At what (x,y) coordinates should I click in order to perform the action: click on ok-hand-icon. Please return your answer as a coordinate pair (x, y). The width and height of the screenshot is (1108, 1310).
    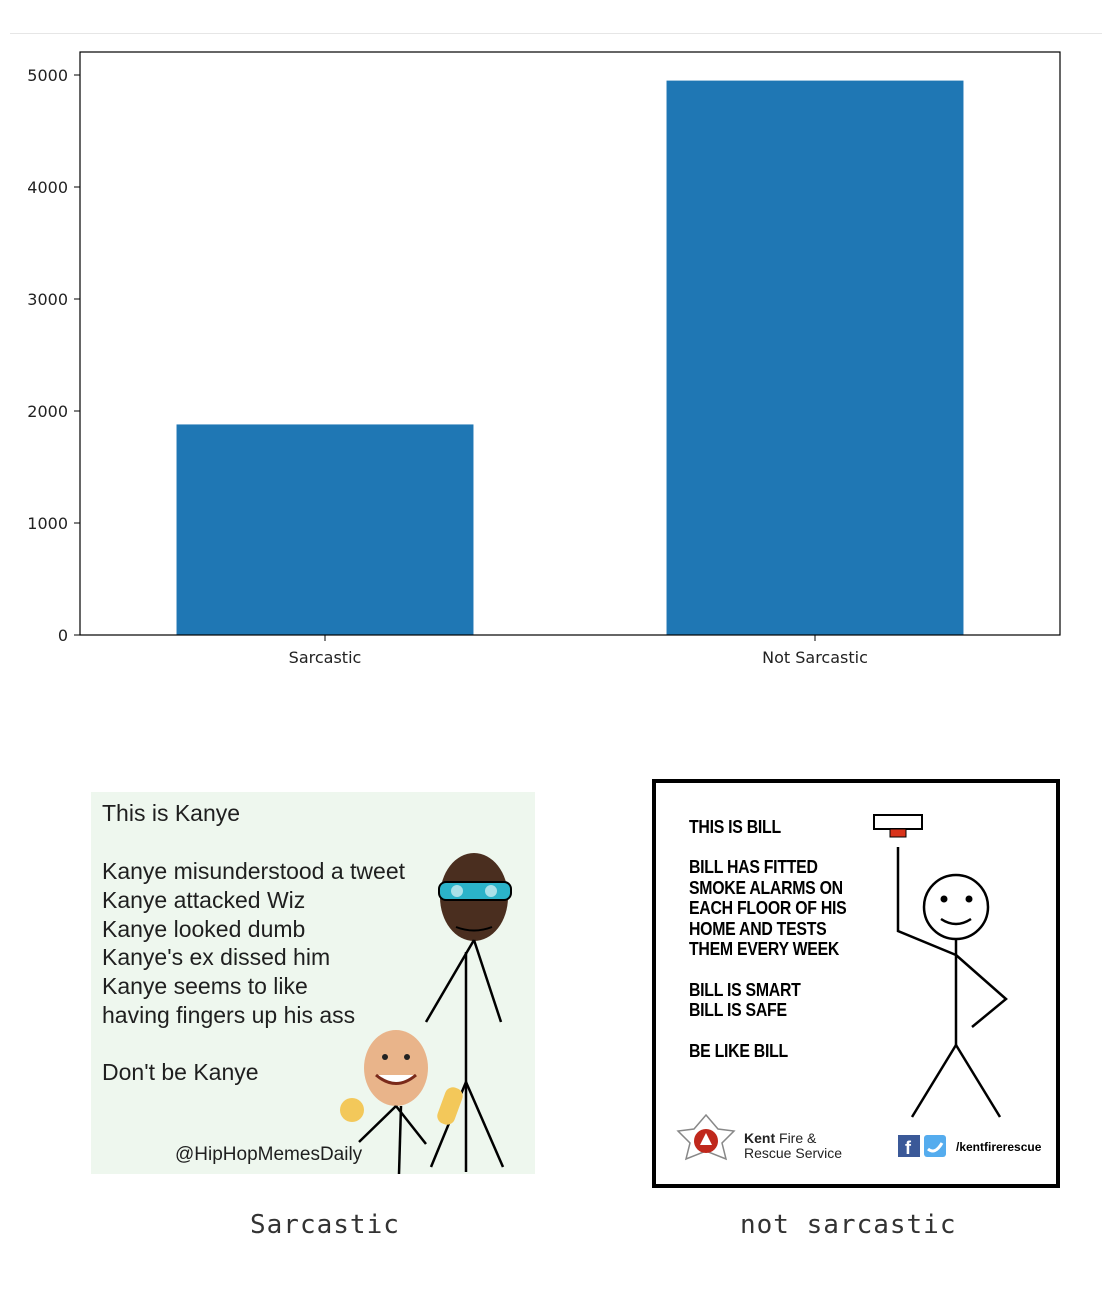
    Looking at the image, I should click on (352, 1110).